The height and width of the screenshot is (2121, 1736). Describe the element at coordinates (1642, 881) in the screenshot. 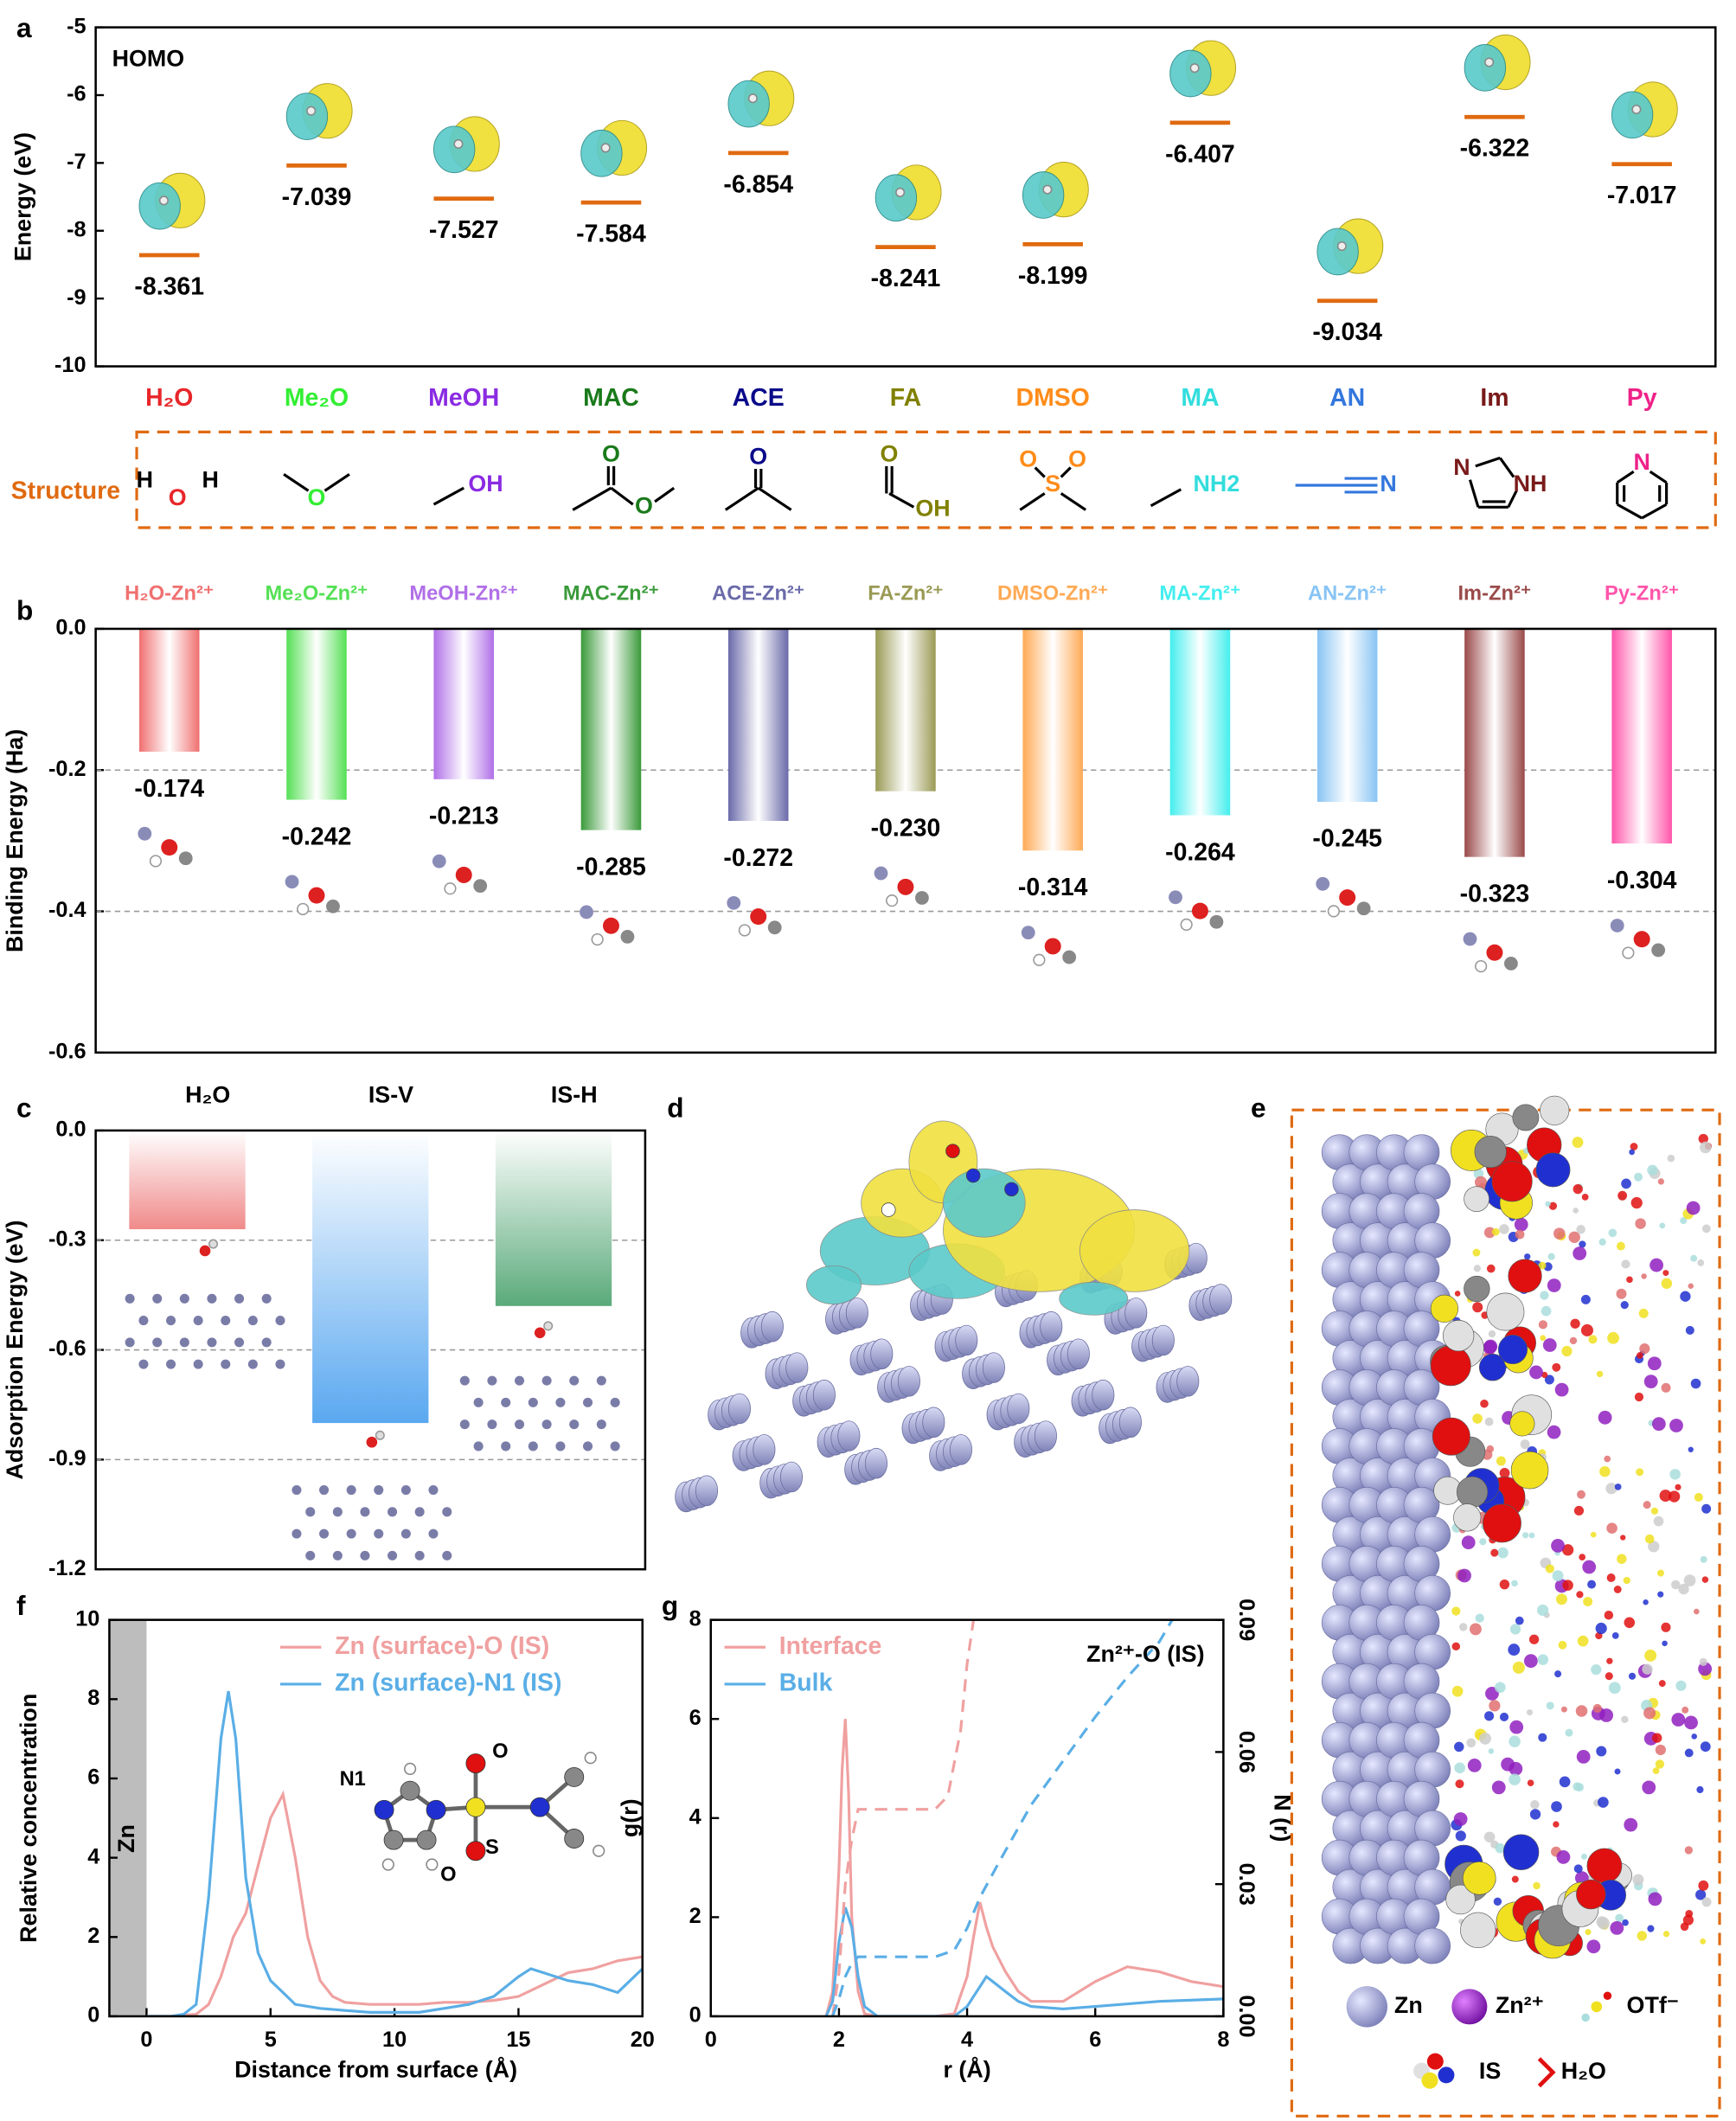

I see `value-label: -0.304` at that location.